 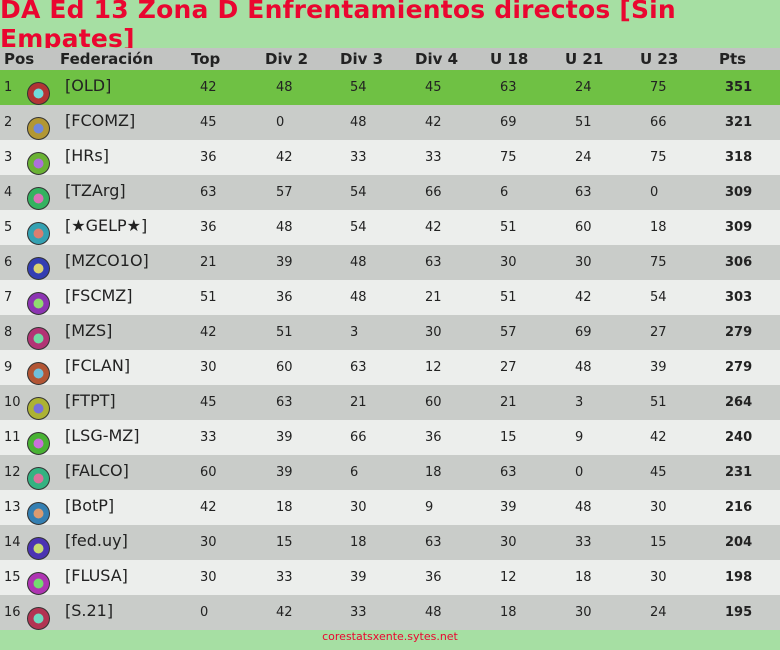 What do you see at coordinates (12, 437) in the screenshot?
I see `cell-pos: 11` at bounding box center [12, 437].